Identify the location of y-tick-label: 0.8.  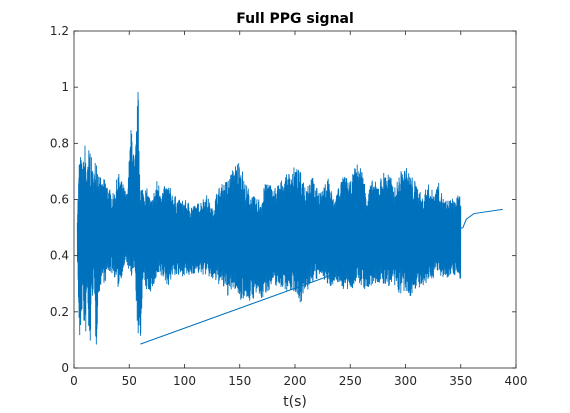
(59, 143).